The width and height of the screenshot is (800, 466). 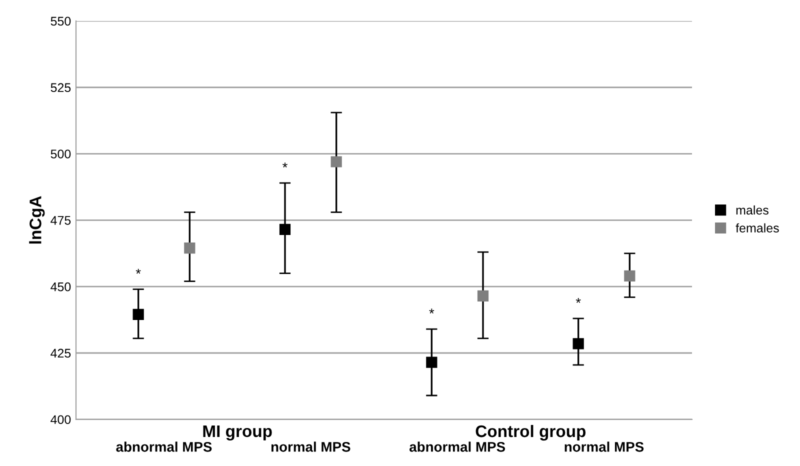 What do you see at coordinates (531, 432) in the screenshot?
I see `text: Control group` at bounding box center [531, 432].